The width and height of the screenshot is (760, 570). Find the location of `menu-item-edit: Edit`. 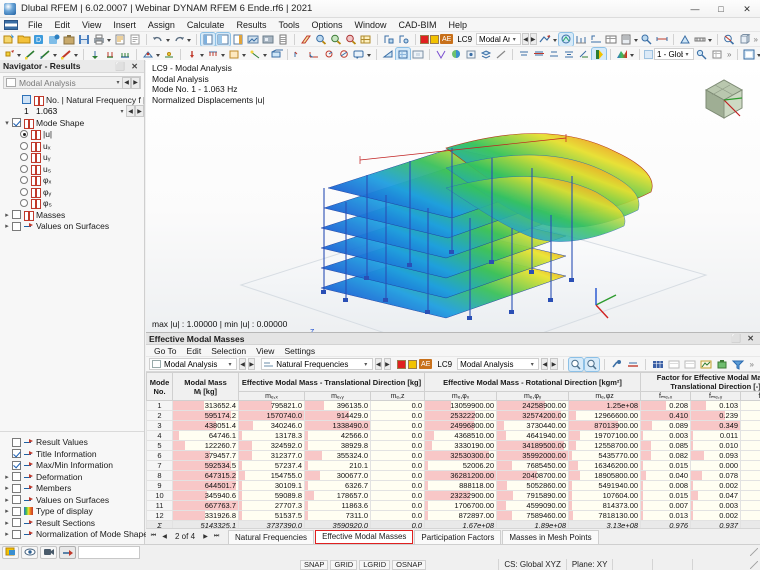

menu-item-edit: Edit is located at coordinates (62, 24).